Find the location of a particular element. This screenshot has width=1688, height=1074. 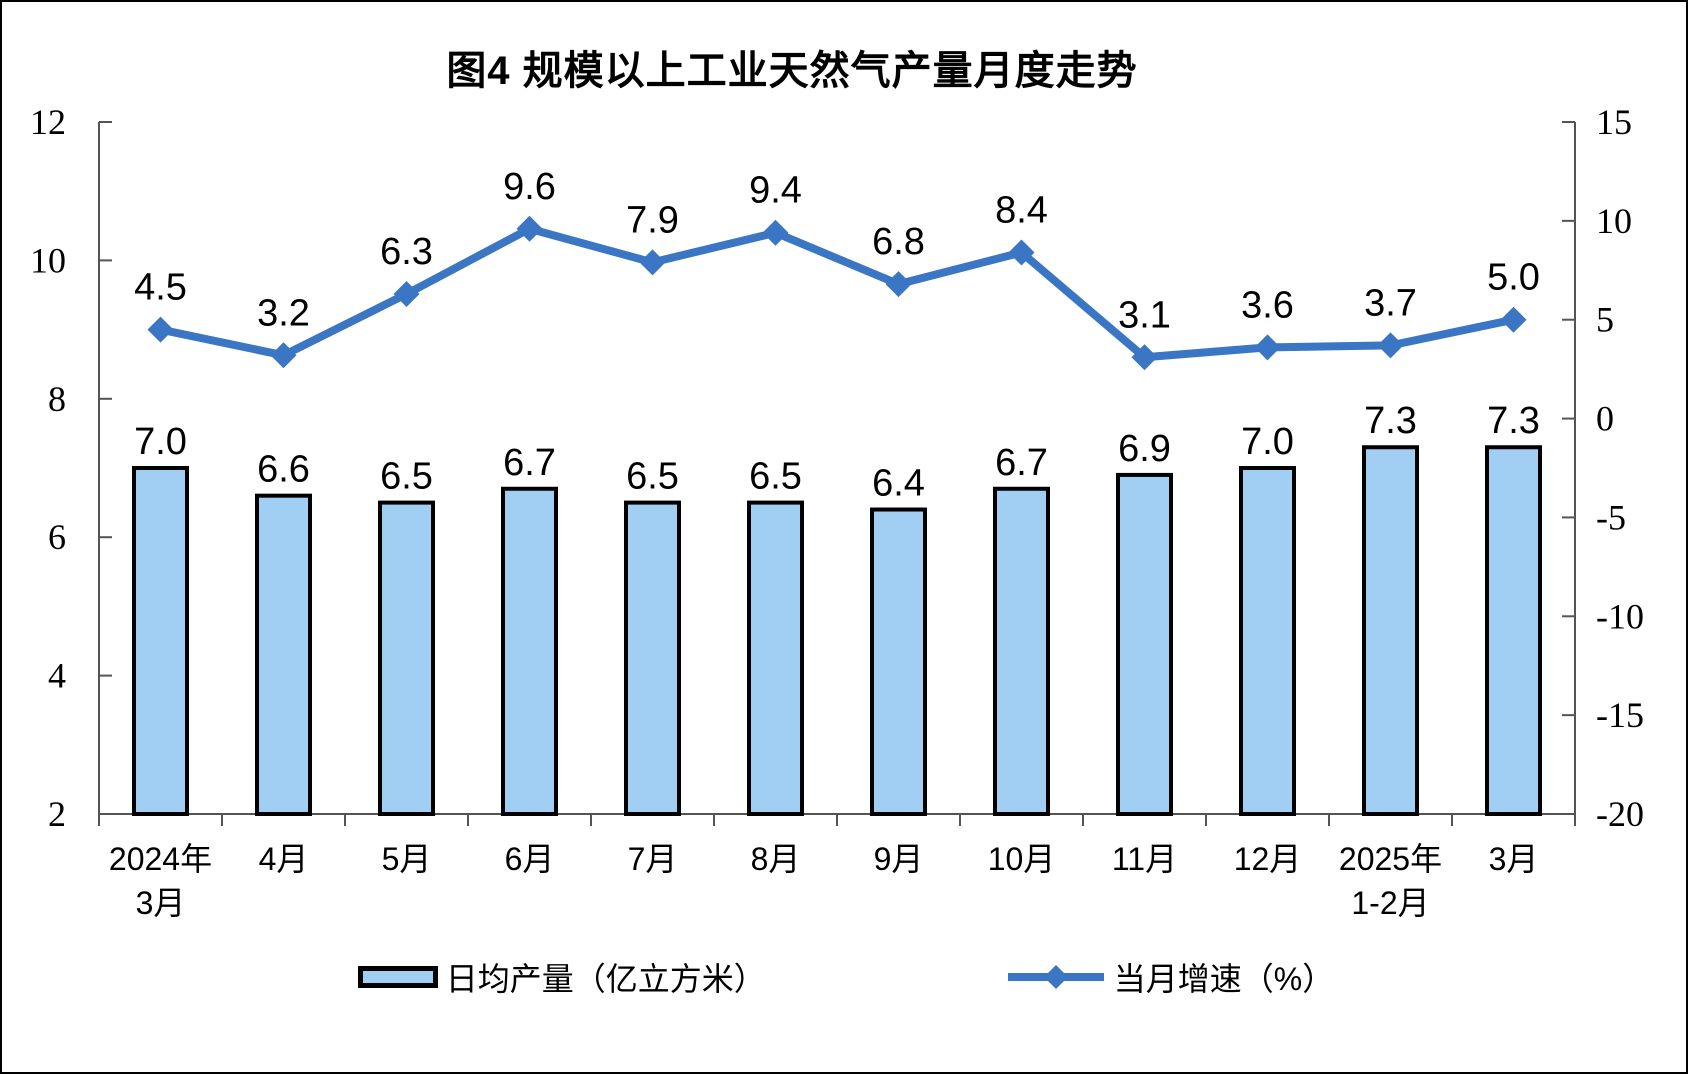

category-label: 2025年 is located at coordinates (1390, 859).